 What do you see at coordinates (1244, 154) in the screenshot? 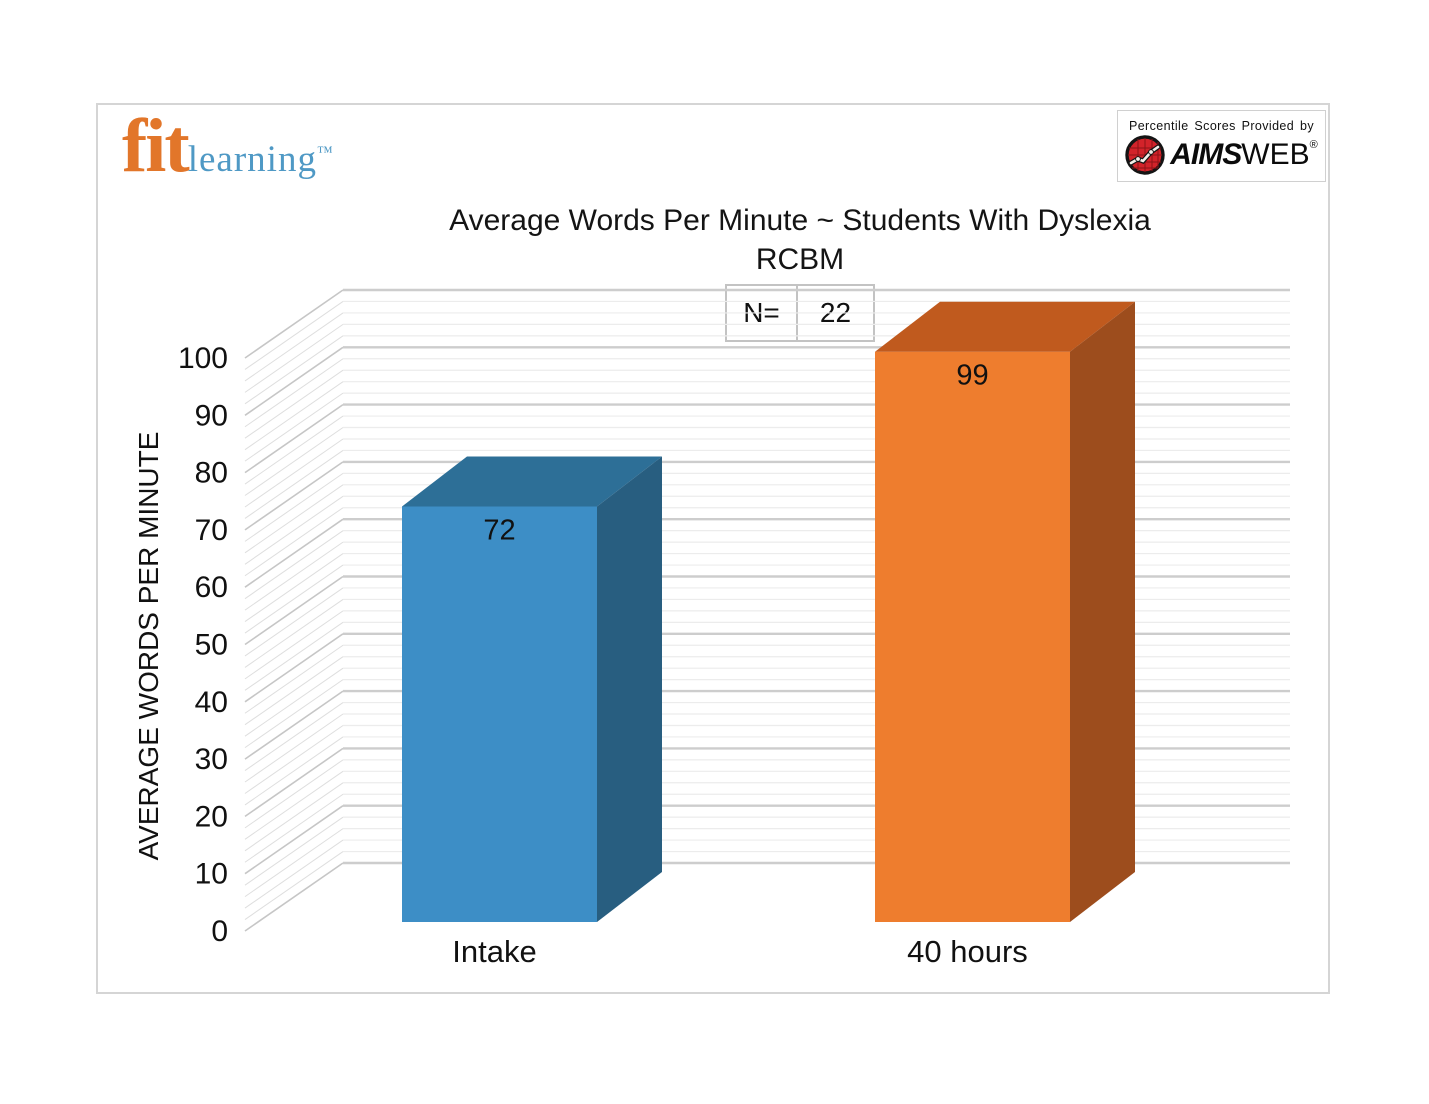
I see `aimsweb-wordmark: AIMSWEB®` at bounding box center [1244, 154].